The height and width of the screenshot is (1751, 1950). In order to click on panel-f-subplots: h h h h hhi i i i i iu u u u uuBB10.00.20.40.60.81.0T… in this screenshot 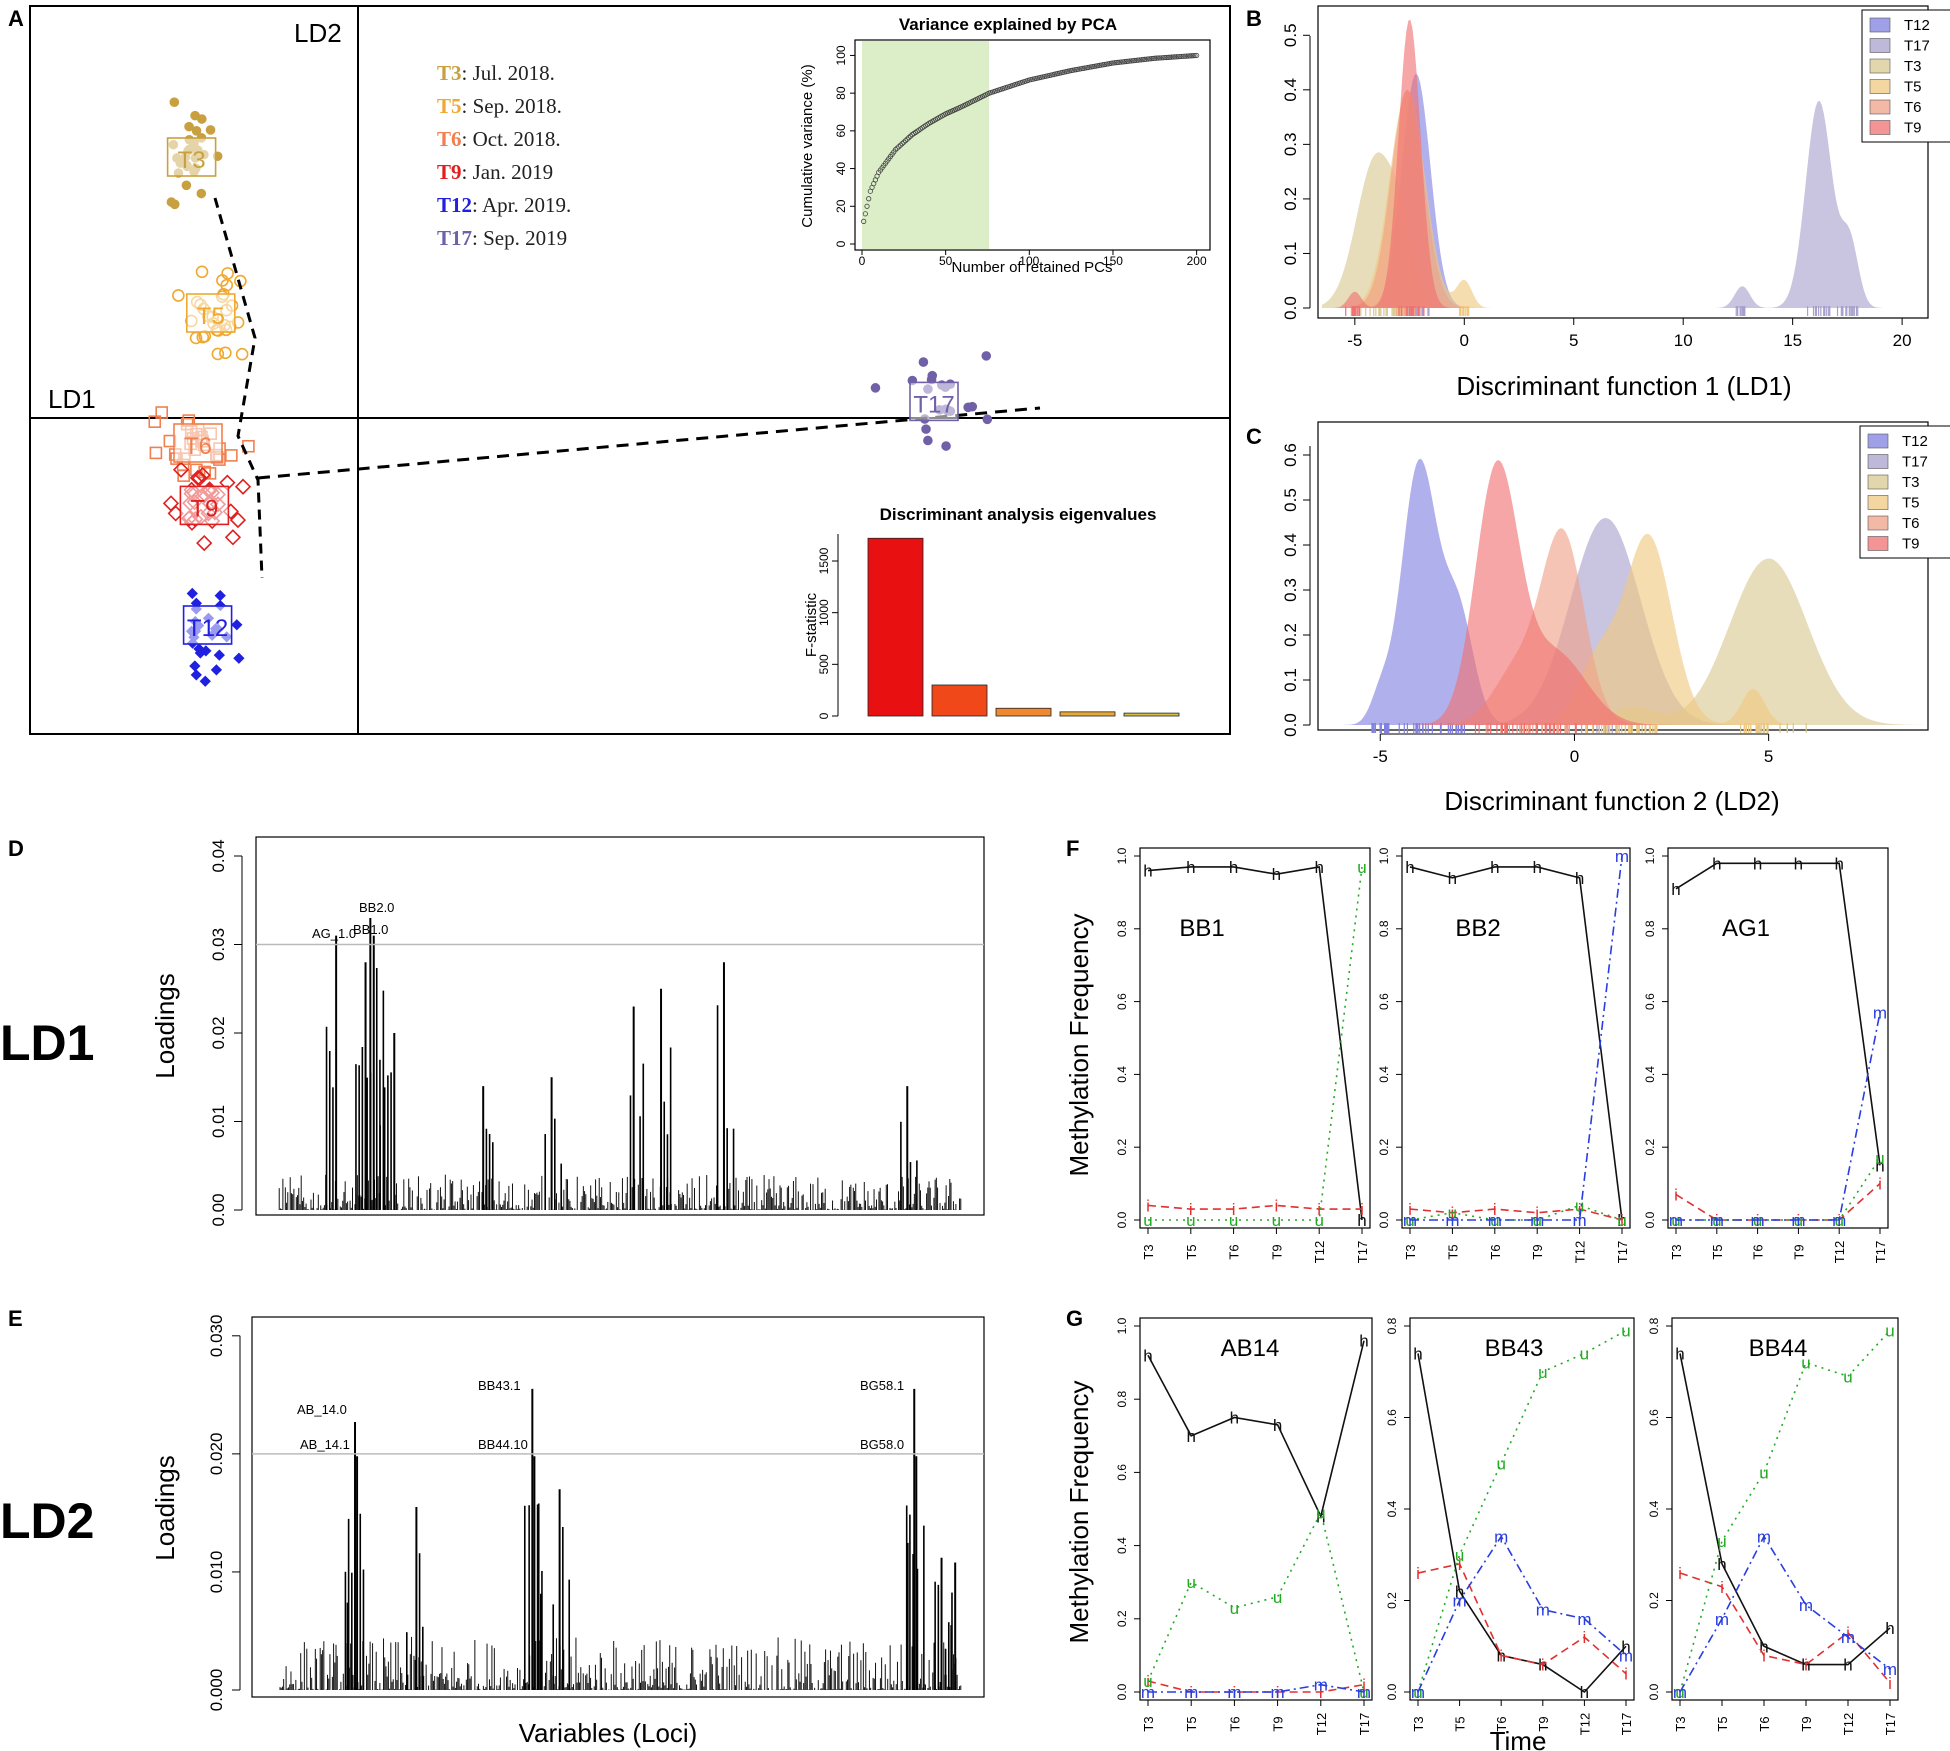, I will do `click(1502, 1055)`.